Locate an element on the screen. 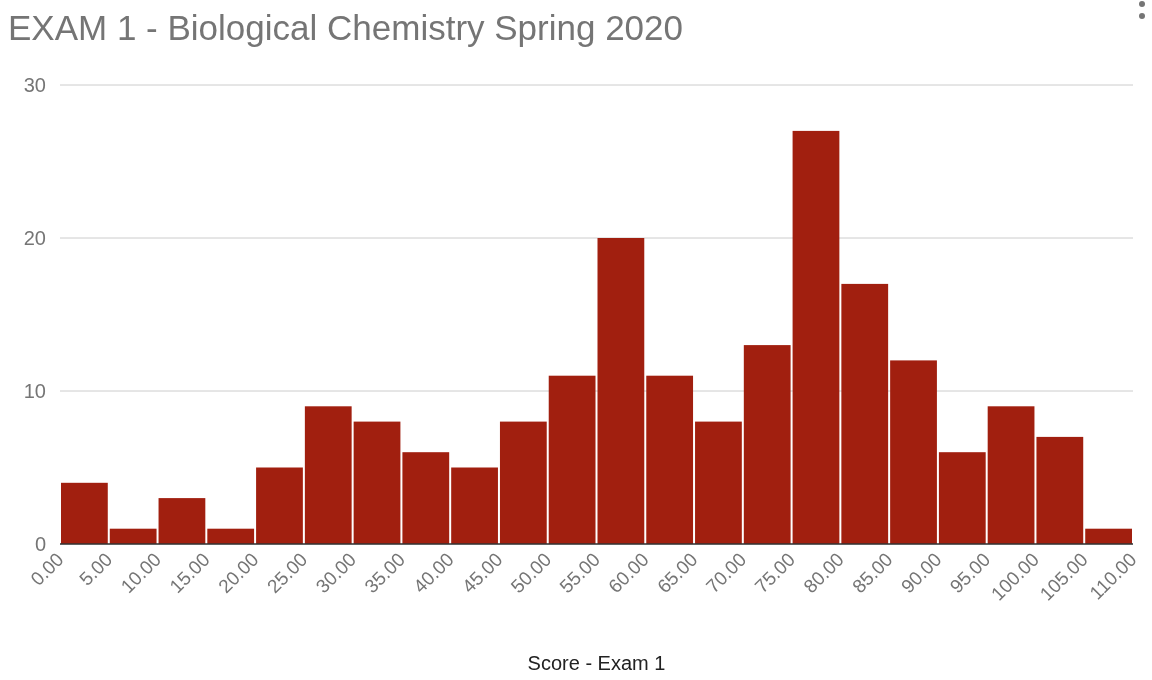  y-tick-label: 10 is located at coordinates (34, 391).